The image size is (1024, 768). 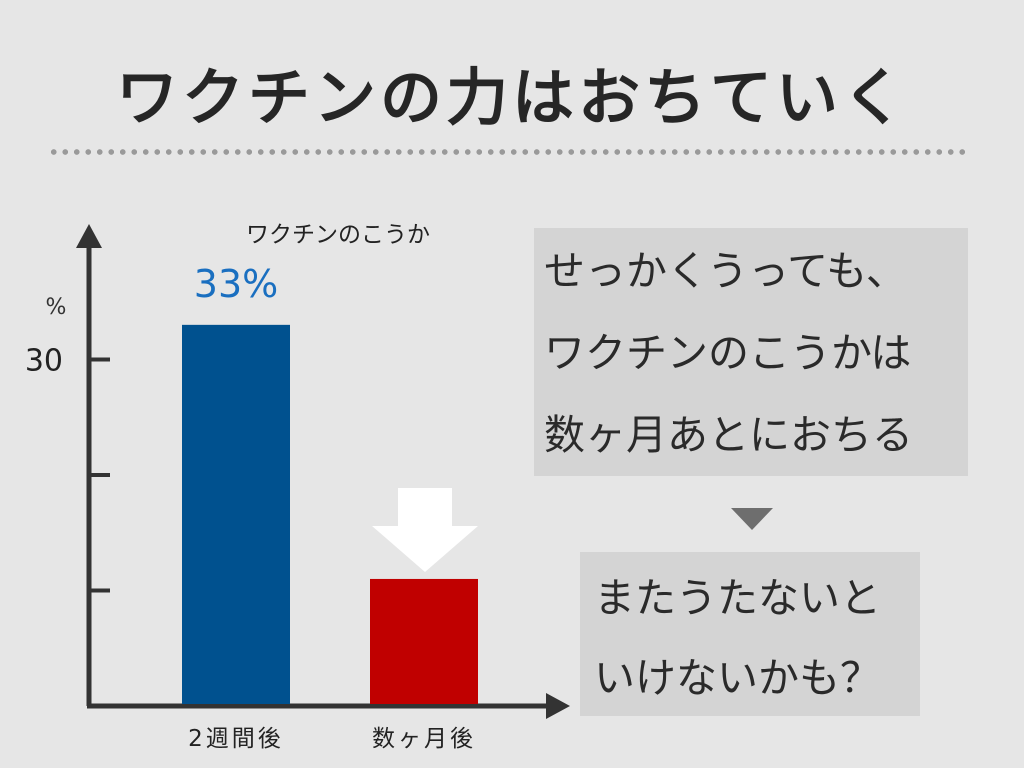 What do you see at coordinates (752, 519) in the screenshot?
I see `triangle-down-icon` at bounding box center [752, 519].